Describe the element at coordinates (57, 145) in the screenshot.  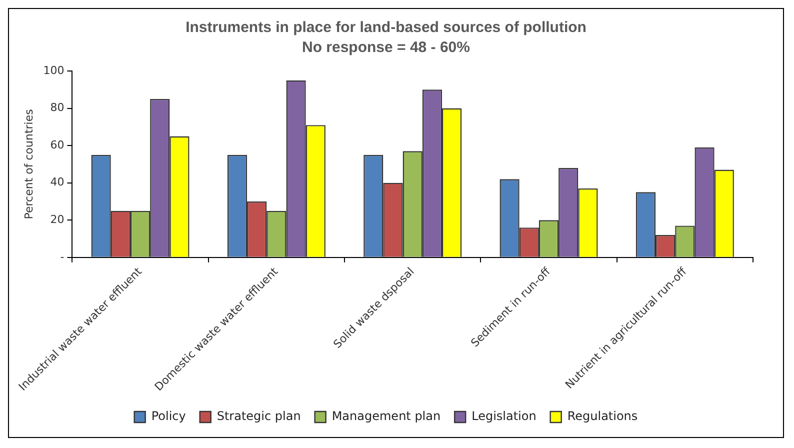
I see `y-tick-label: 60` at that location.